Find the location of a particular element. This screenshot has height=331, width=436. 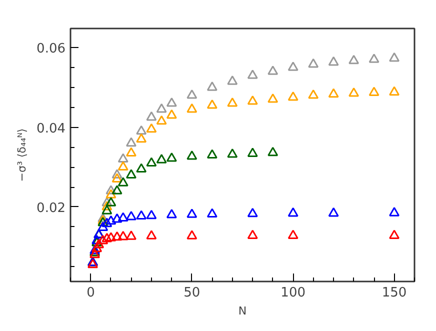

y-axis-title: −σ³ ⟨δ₄₄ᴺ⟩ is located at coordinates (22, 155).